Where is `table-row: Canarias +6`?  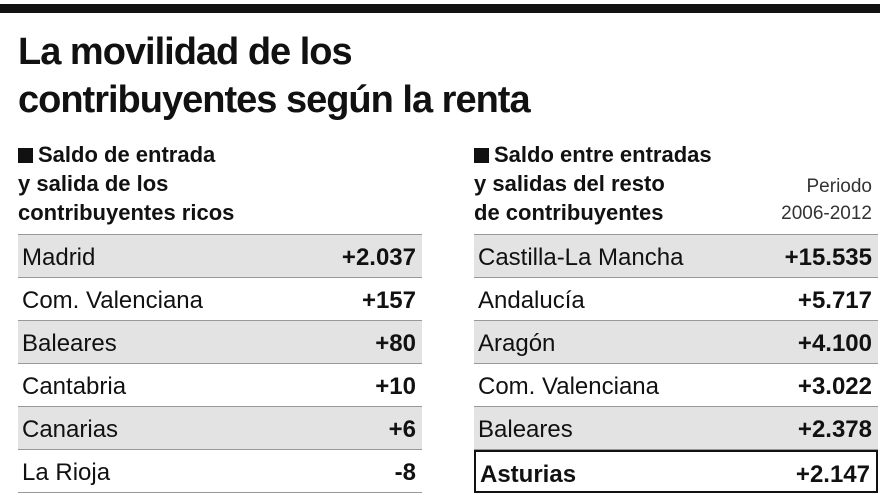 table-row: Canarias +6 is located at coordinates (220, 428).